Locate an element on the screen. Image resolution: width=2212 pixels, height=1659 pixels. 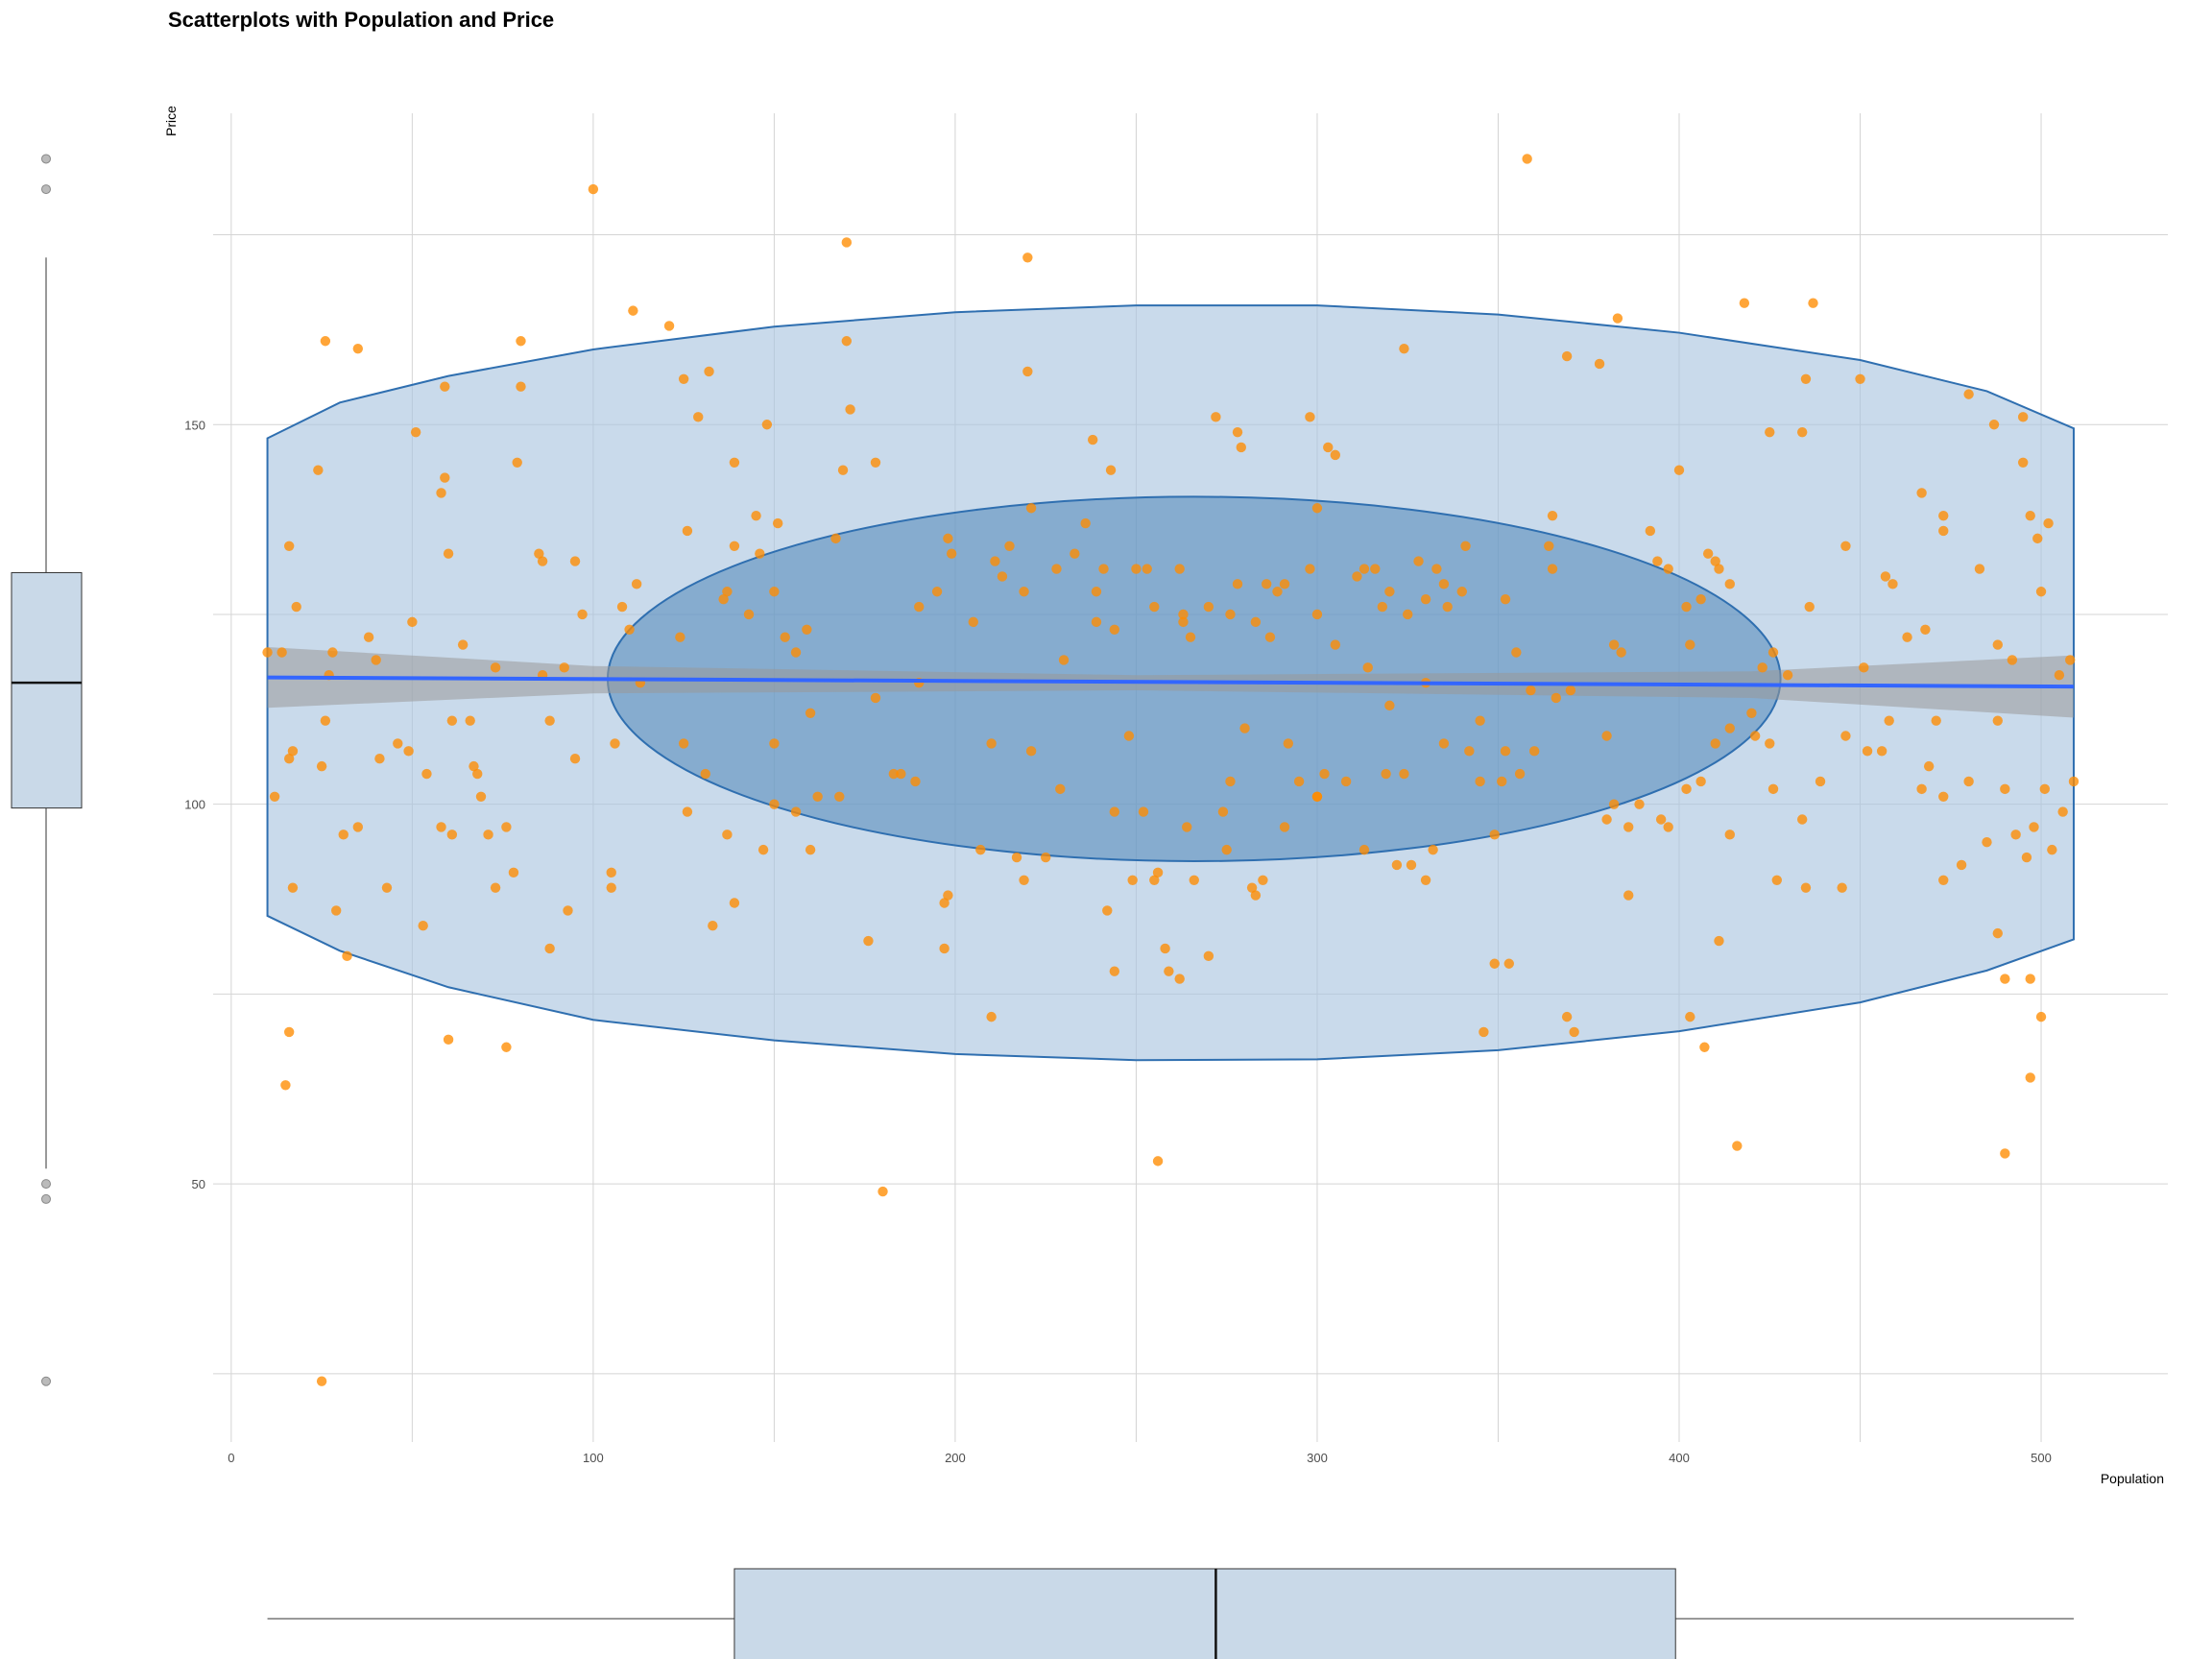
x-axis-title: Population is located at coordinates (2132, 1478).